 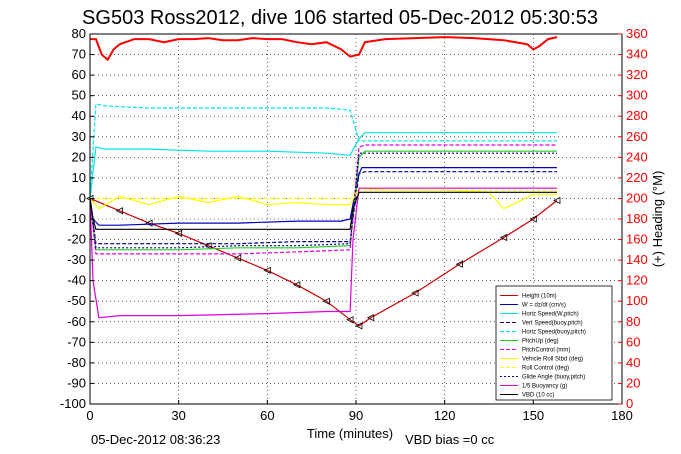 I want to click on legend-label-horiz_speed_buoy: Horiz Speed(buoy,pitch), so click(x=554, y=333).